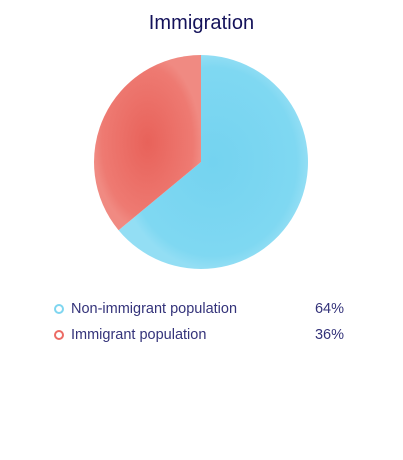  Describe the element at coordinates (59, 309) in the screenshot. I see `legend-marker-non-immigrant` at that location.